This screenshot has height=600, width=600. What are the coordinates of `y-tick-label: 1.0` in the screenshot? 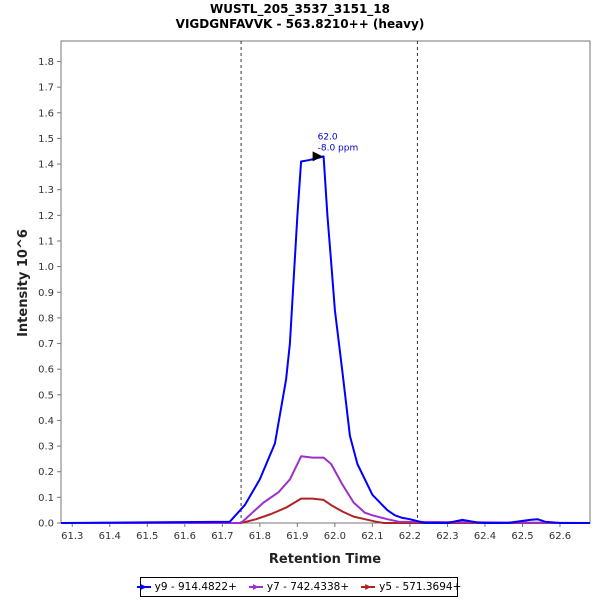 It's located at (46, 267).